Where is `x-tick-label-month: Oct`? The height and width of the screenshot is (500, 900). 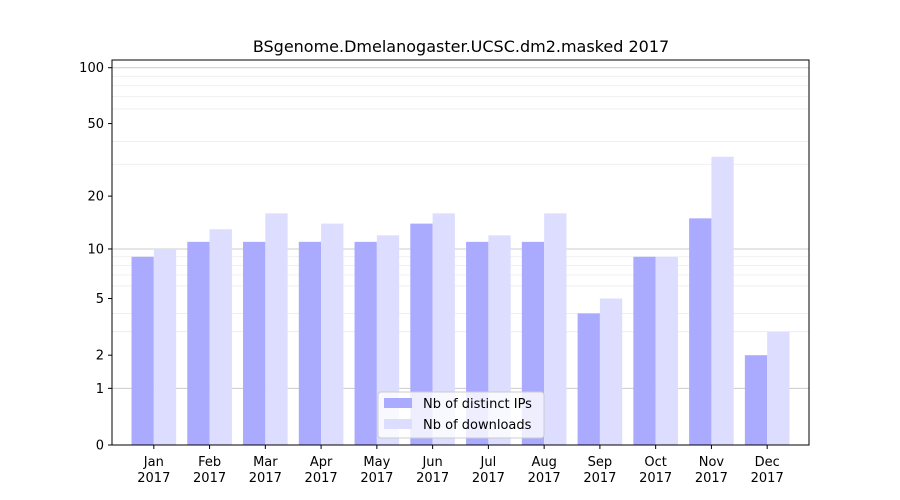
x-tick-label-month: Oct is located at coordinates (655, 462).